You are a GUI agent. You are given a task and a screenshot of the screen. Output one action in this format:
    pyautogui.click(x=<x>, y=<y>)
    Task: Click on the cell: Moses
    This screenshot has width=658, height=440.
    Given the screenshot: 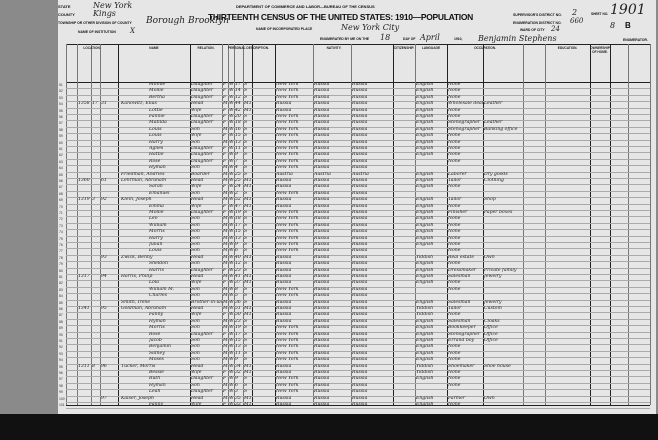 What is the action you would take?
    pyautogui.click(x=156, y=360)
    